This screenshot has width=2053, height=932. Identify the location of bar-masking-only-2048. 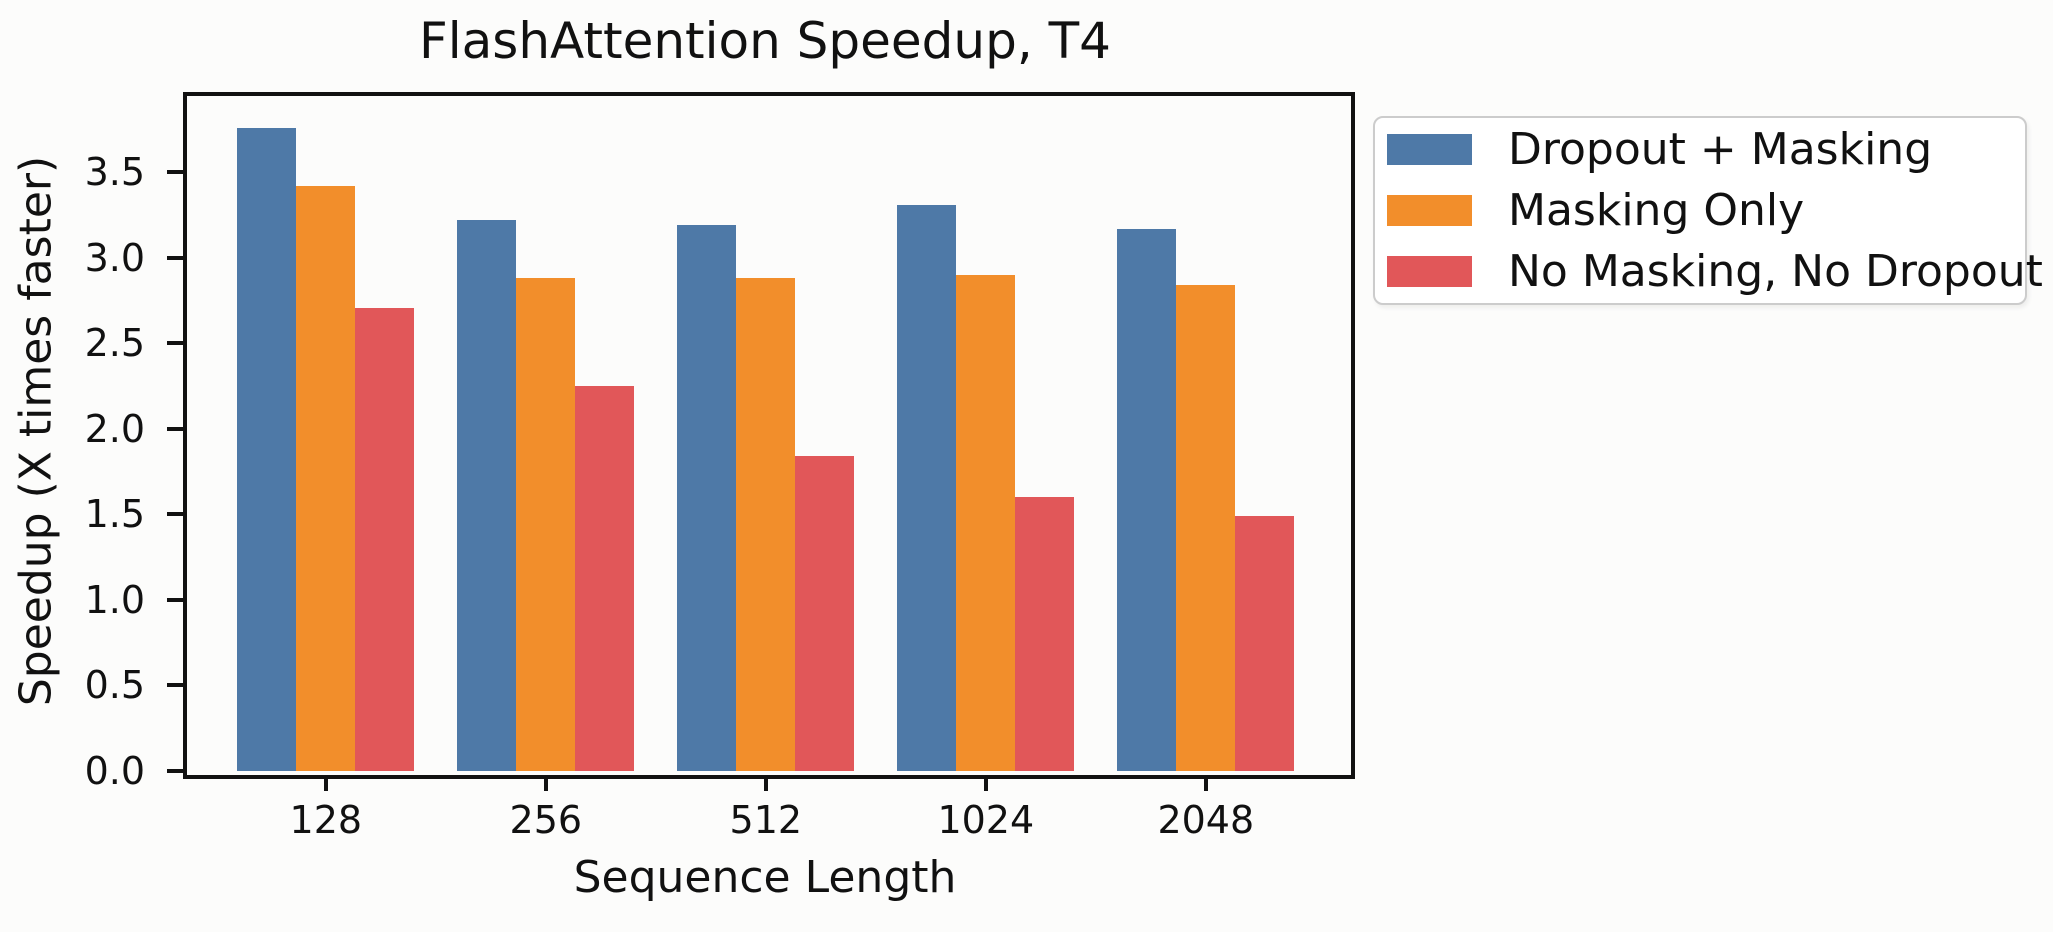
(1206, 528).